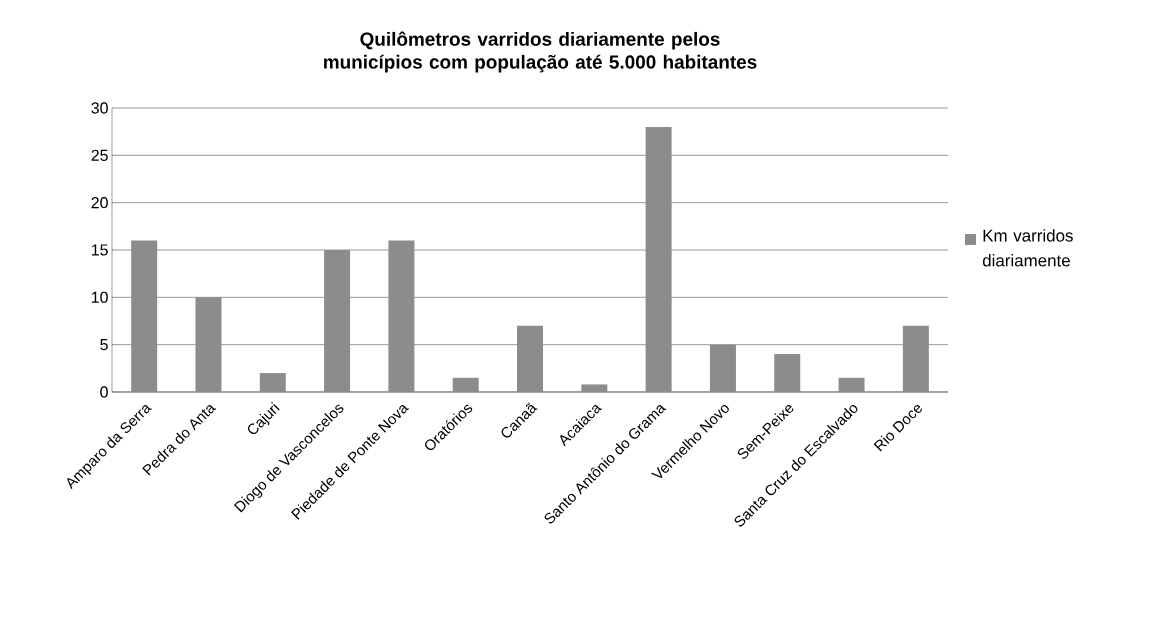 This screenshot has height=630, width=1153. Describe the element at coordinates (99, 203) in the screenshot. I see `y-tick-label: 20` at that location.